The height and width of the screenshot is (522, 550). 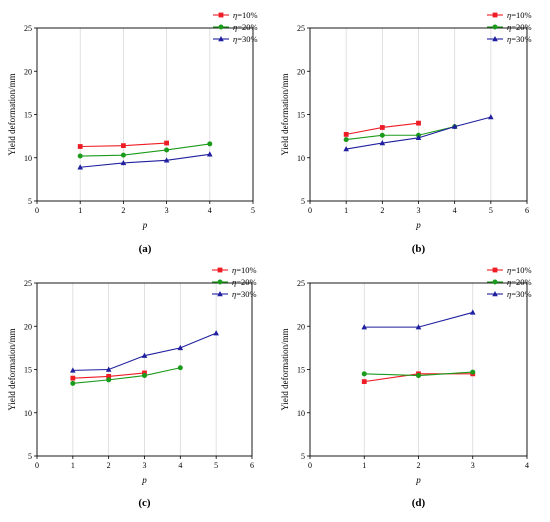 I want to click on series-line-eta30, so click(x=145, y=160).